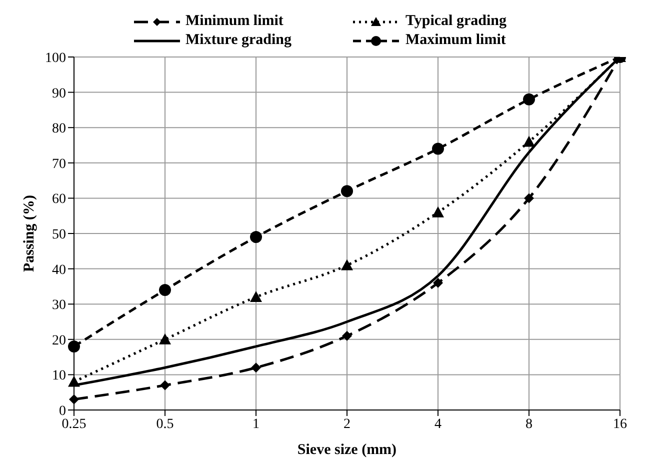  Describe the element at coordinates (59, 270) in the screenshot. I see `y-tick-label: 40` at that location.